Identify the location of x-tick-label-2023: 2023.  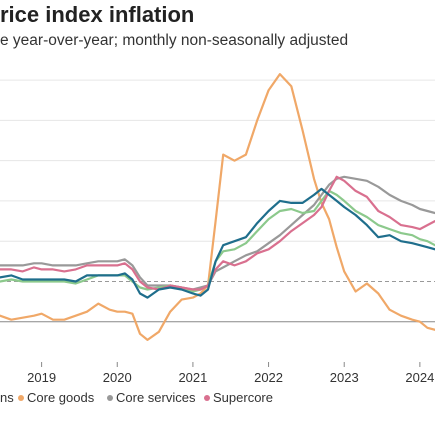
(344, 377).